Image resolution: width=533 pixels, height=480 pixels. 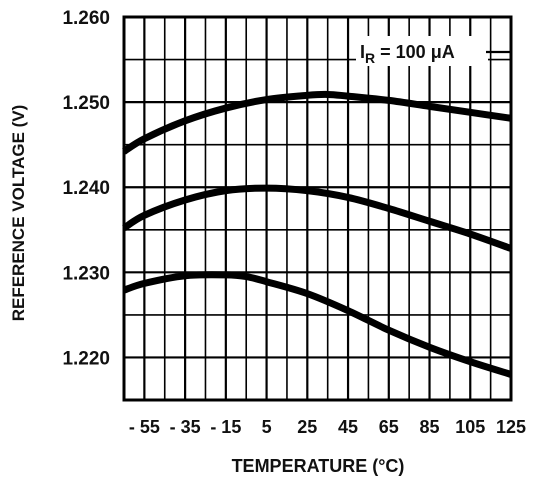 I want to click on x-tick-label: 85, so click(x=430, y=427).